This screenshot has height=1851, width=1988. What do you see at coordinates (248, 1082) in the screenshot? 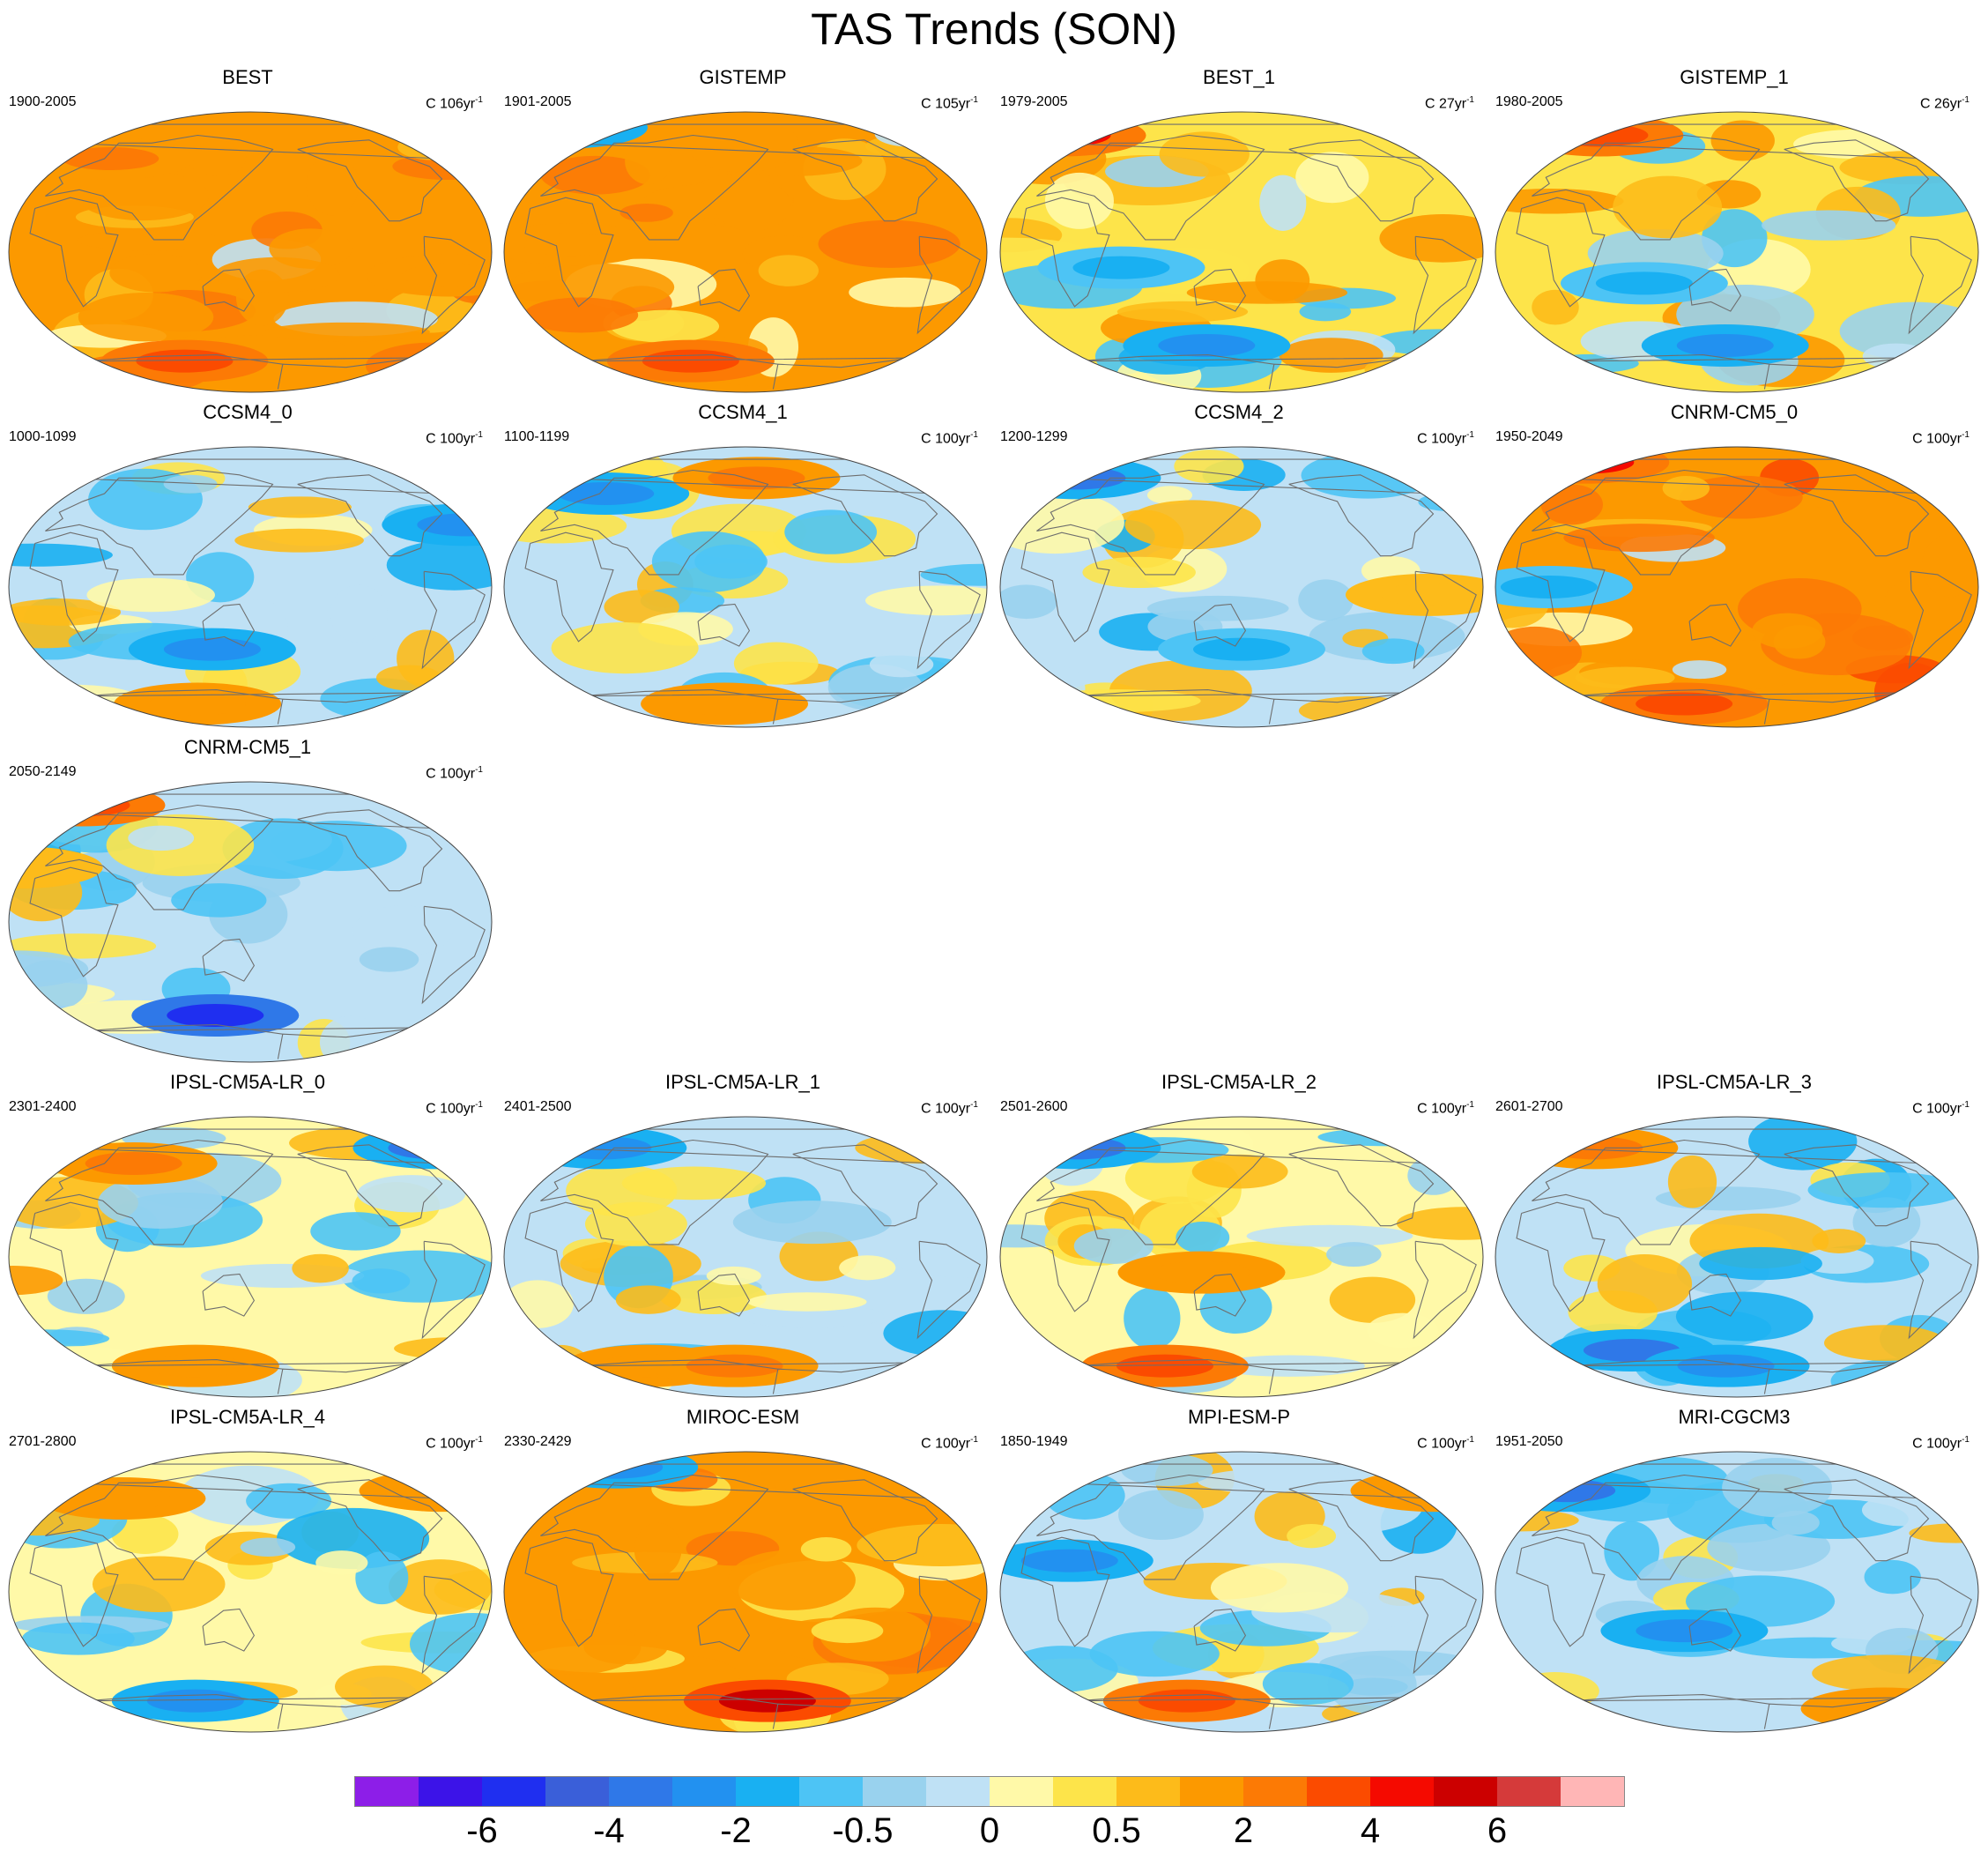
I see `panel-title: IPSL-CM5A-LR_0` at bounding box center [248, 1082].